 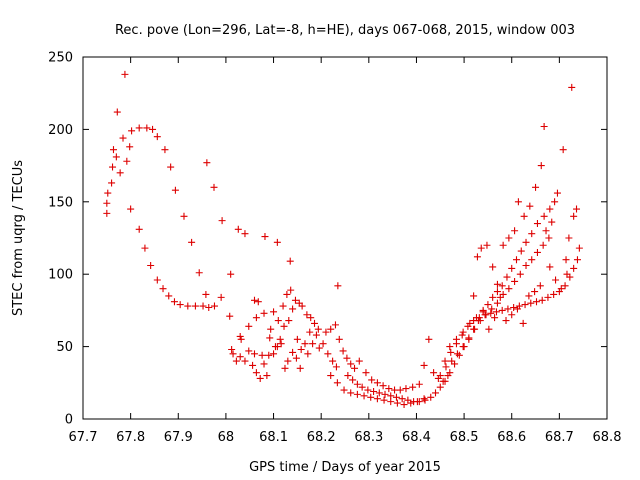 I want to click on x-axis-label: GPS time / Days of year 2015, so click(x=345, y=467).